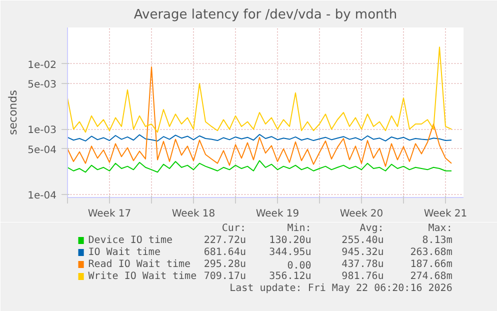 This screenshot has height=311, width=497. Describe the element at coordinates (446, 214) in the screenshot. I see `x-tick-label: Week 21` at that location.